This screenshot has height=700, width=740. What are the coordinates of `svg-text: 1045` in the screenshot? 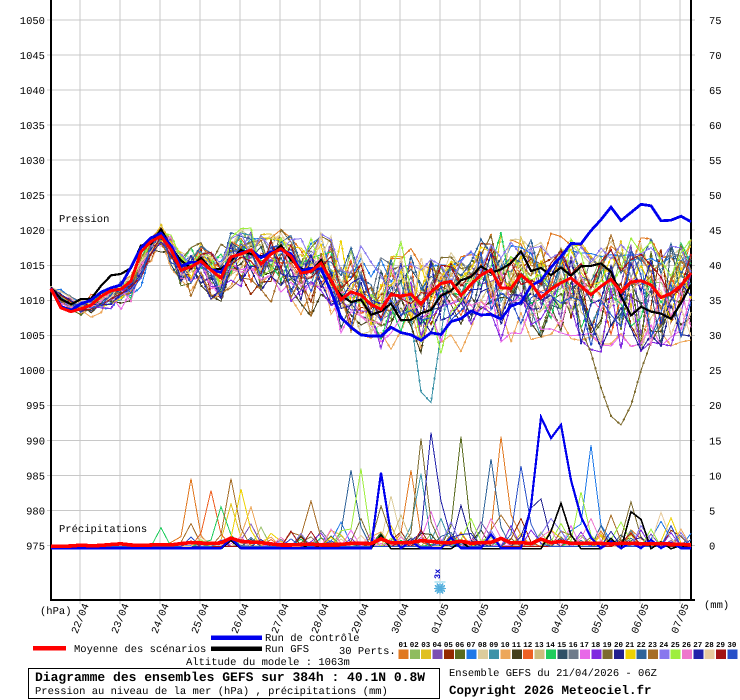 It's located at (32, 57).